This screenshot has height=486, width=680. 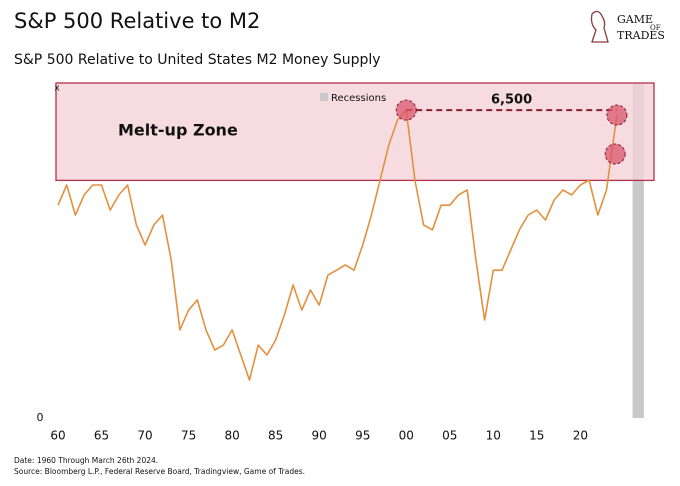 I want to click on footnote: Date: 1960 Through March 26th 2024., so click(x=86, y=460).